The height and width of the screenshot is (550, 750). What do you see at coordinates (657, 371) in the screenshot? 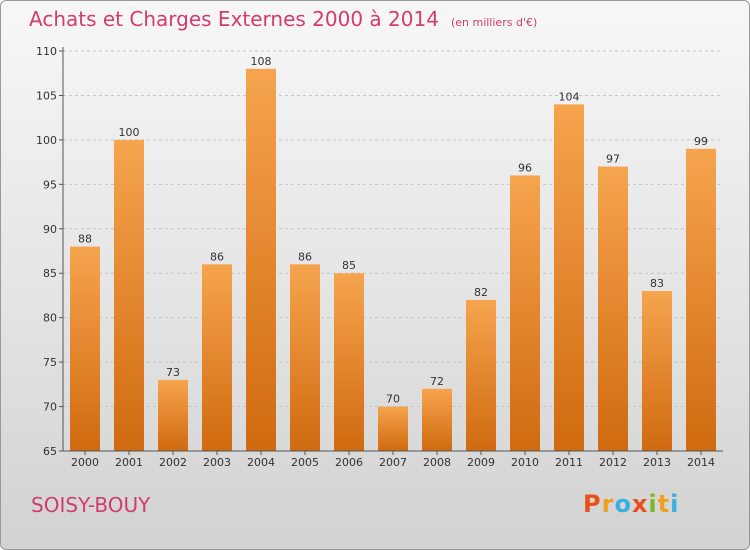
I see `bar-2013` at bounding box center [657, 371].